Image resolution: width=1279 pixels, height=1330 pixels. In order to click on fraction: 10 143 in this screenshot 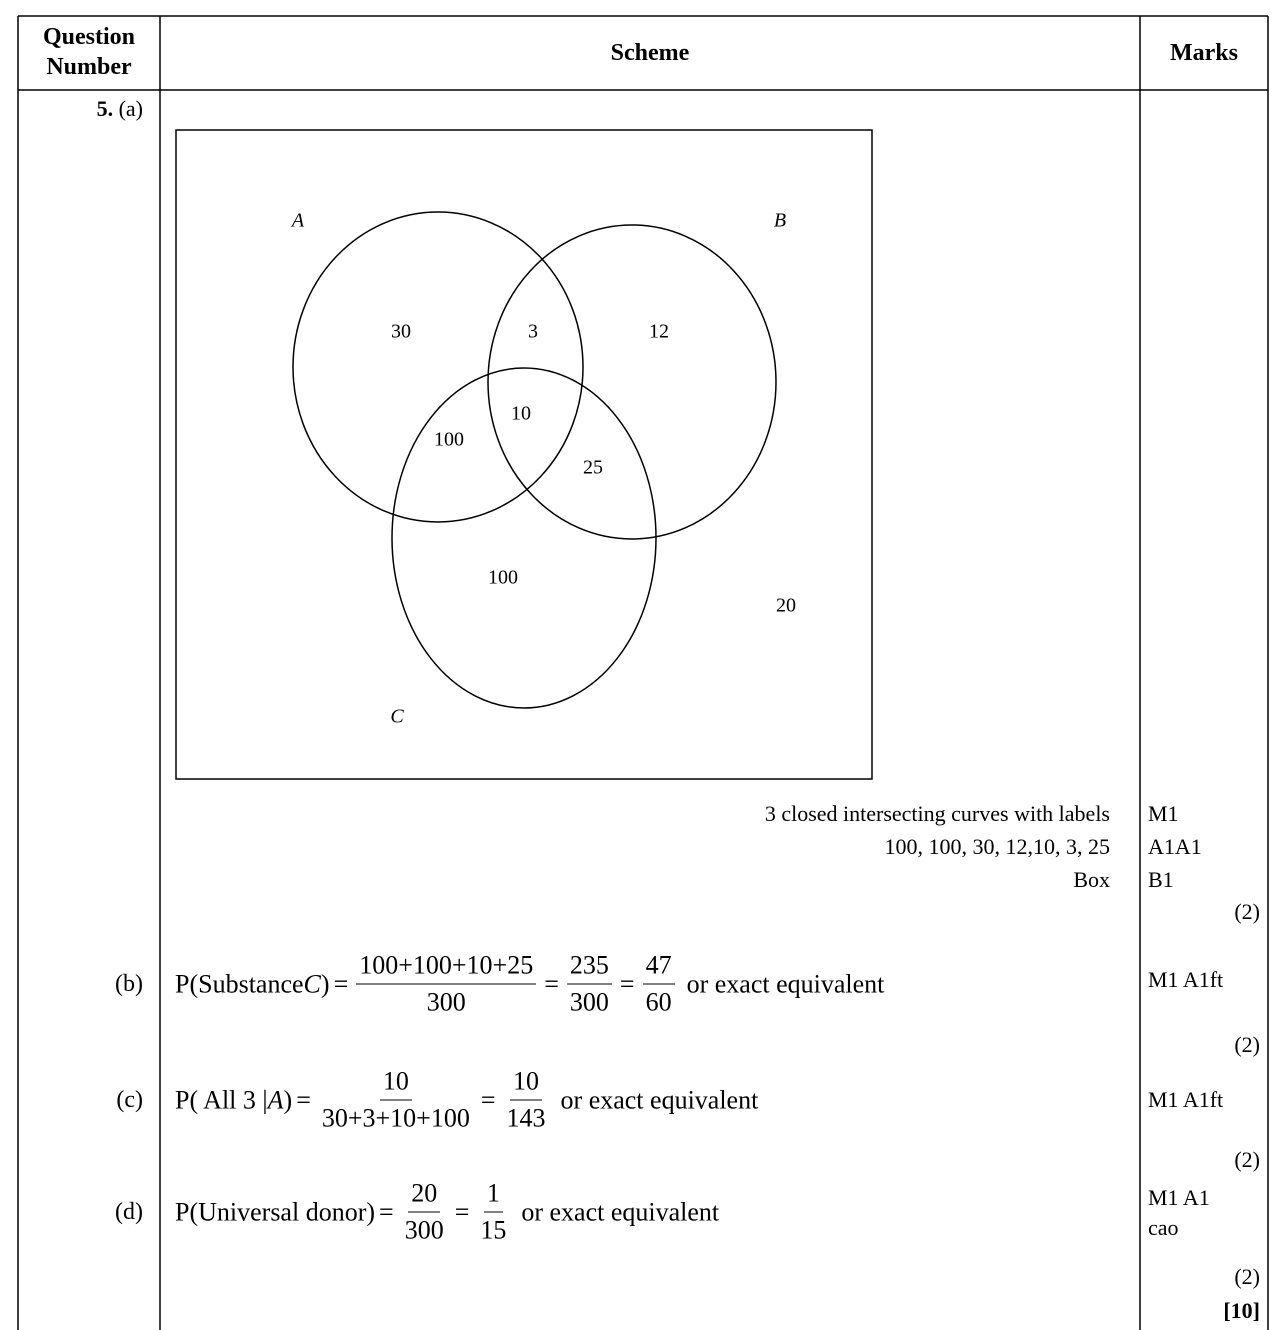, I will do `click(526, 1100)`.